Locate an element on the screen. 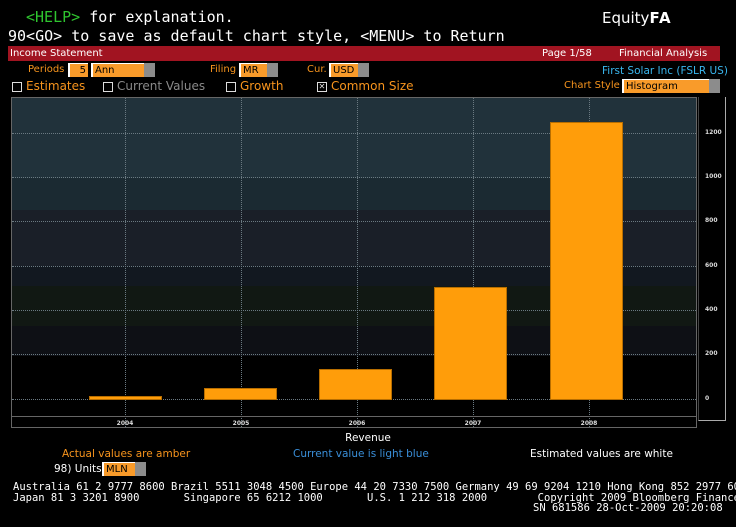 The width and height of the screenshot is (736, 527). footer-serial: SN 681586 28-Oct-2009 20:20:08 is located at coordinates (628, 508).